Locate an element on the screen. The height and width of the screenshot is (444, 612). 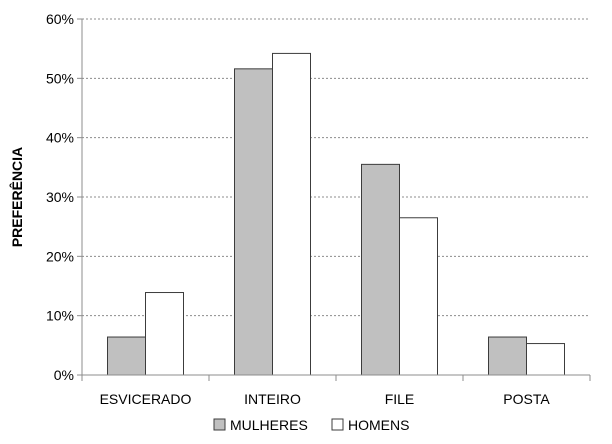
bar-homens-esvicerado is located at coordinates (164, 334).